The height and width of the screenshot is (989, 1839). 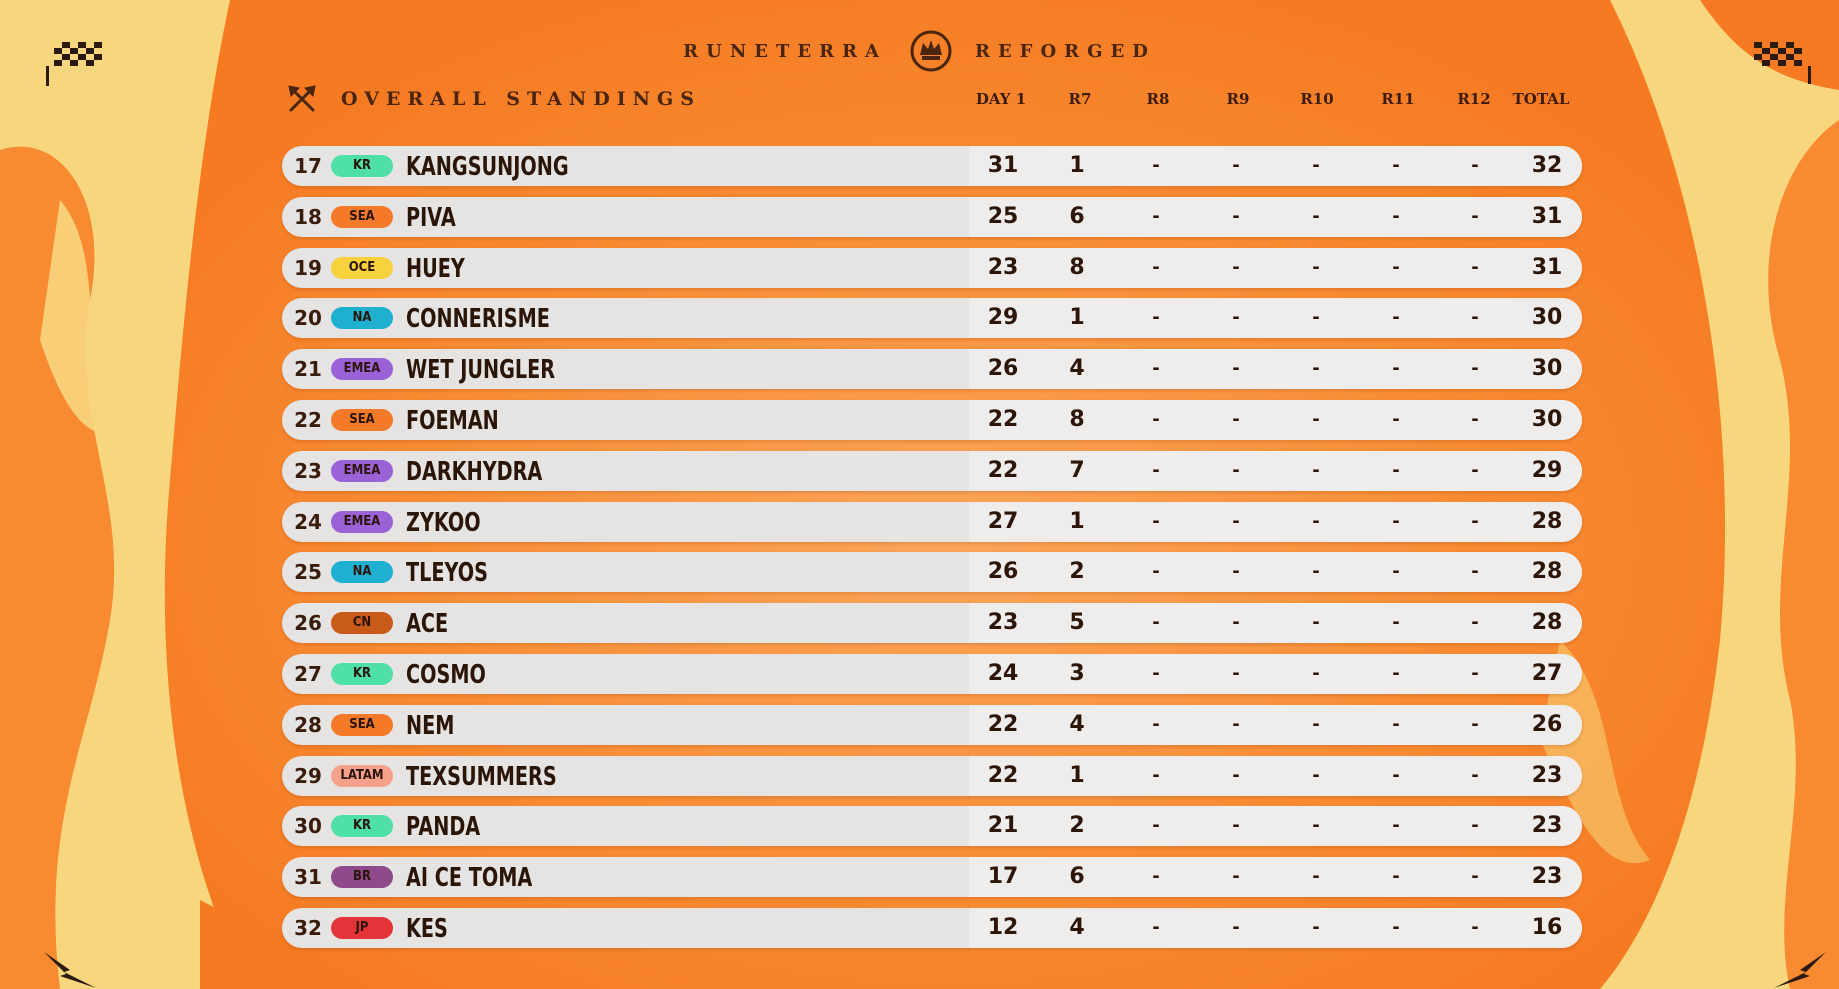 I want to click on player-name: CONNERISME, so click(x=478, y=319).